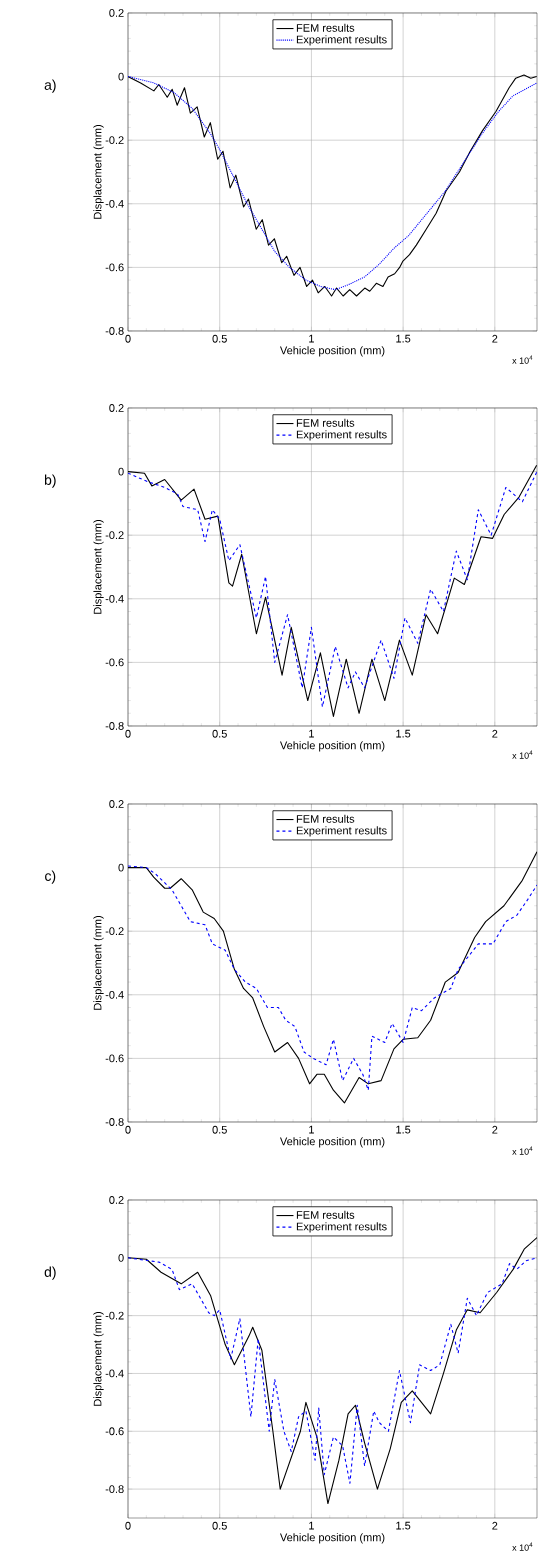  What do you see at coordinates (332, 1370) in the screenshot?
I see `line-series` at bounding box center [332, 1370].